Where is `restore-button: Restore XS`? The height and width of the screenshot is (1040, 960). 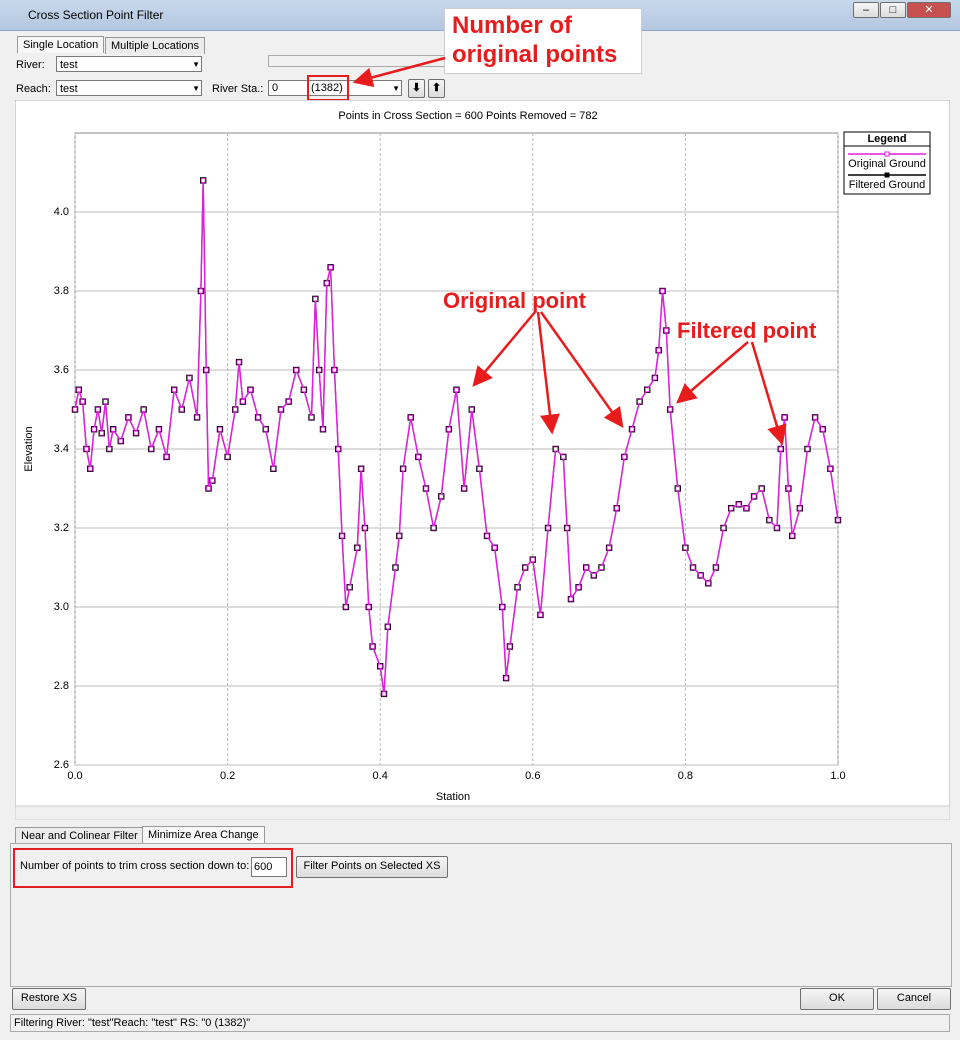
restore-button: Restore XS is located at coordinates (49, 999).